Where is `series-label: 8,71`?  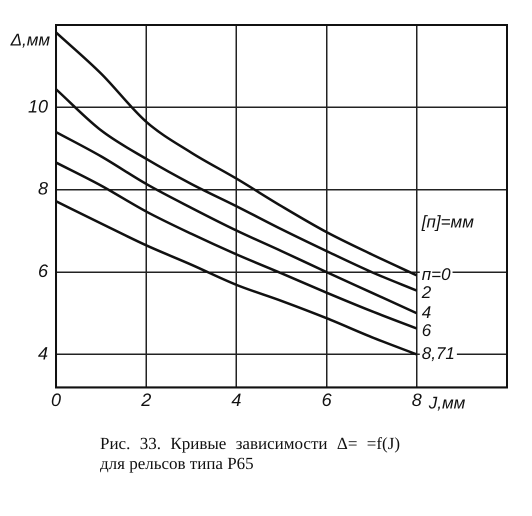
series-label: 8,71 is located at coordinates (438, 354).